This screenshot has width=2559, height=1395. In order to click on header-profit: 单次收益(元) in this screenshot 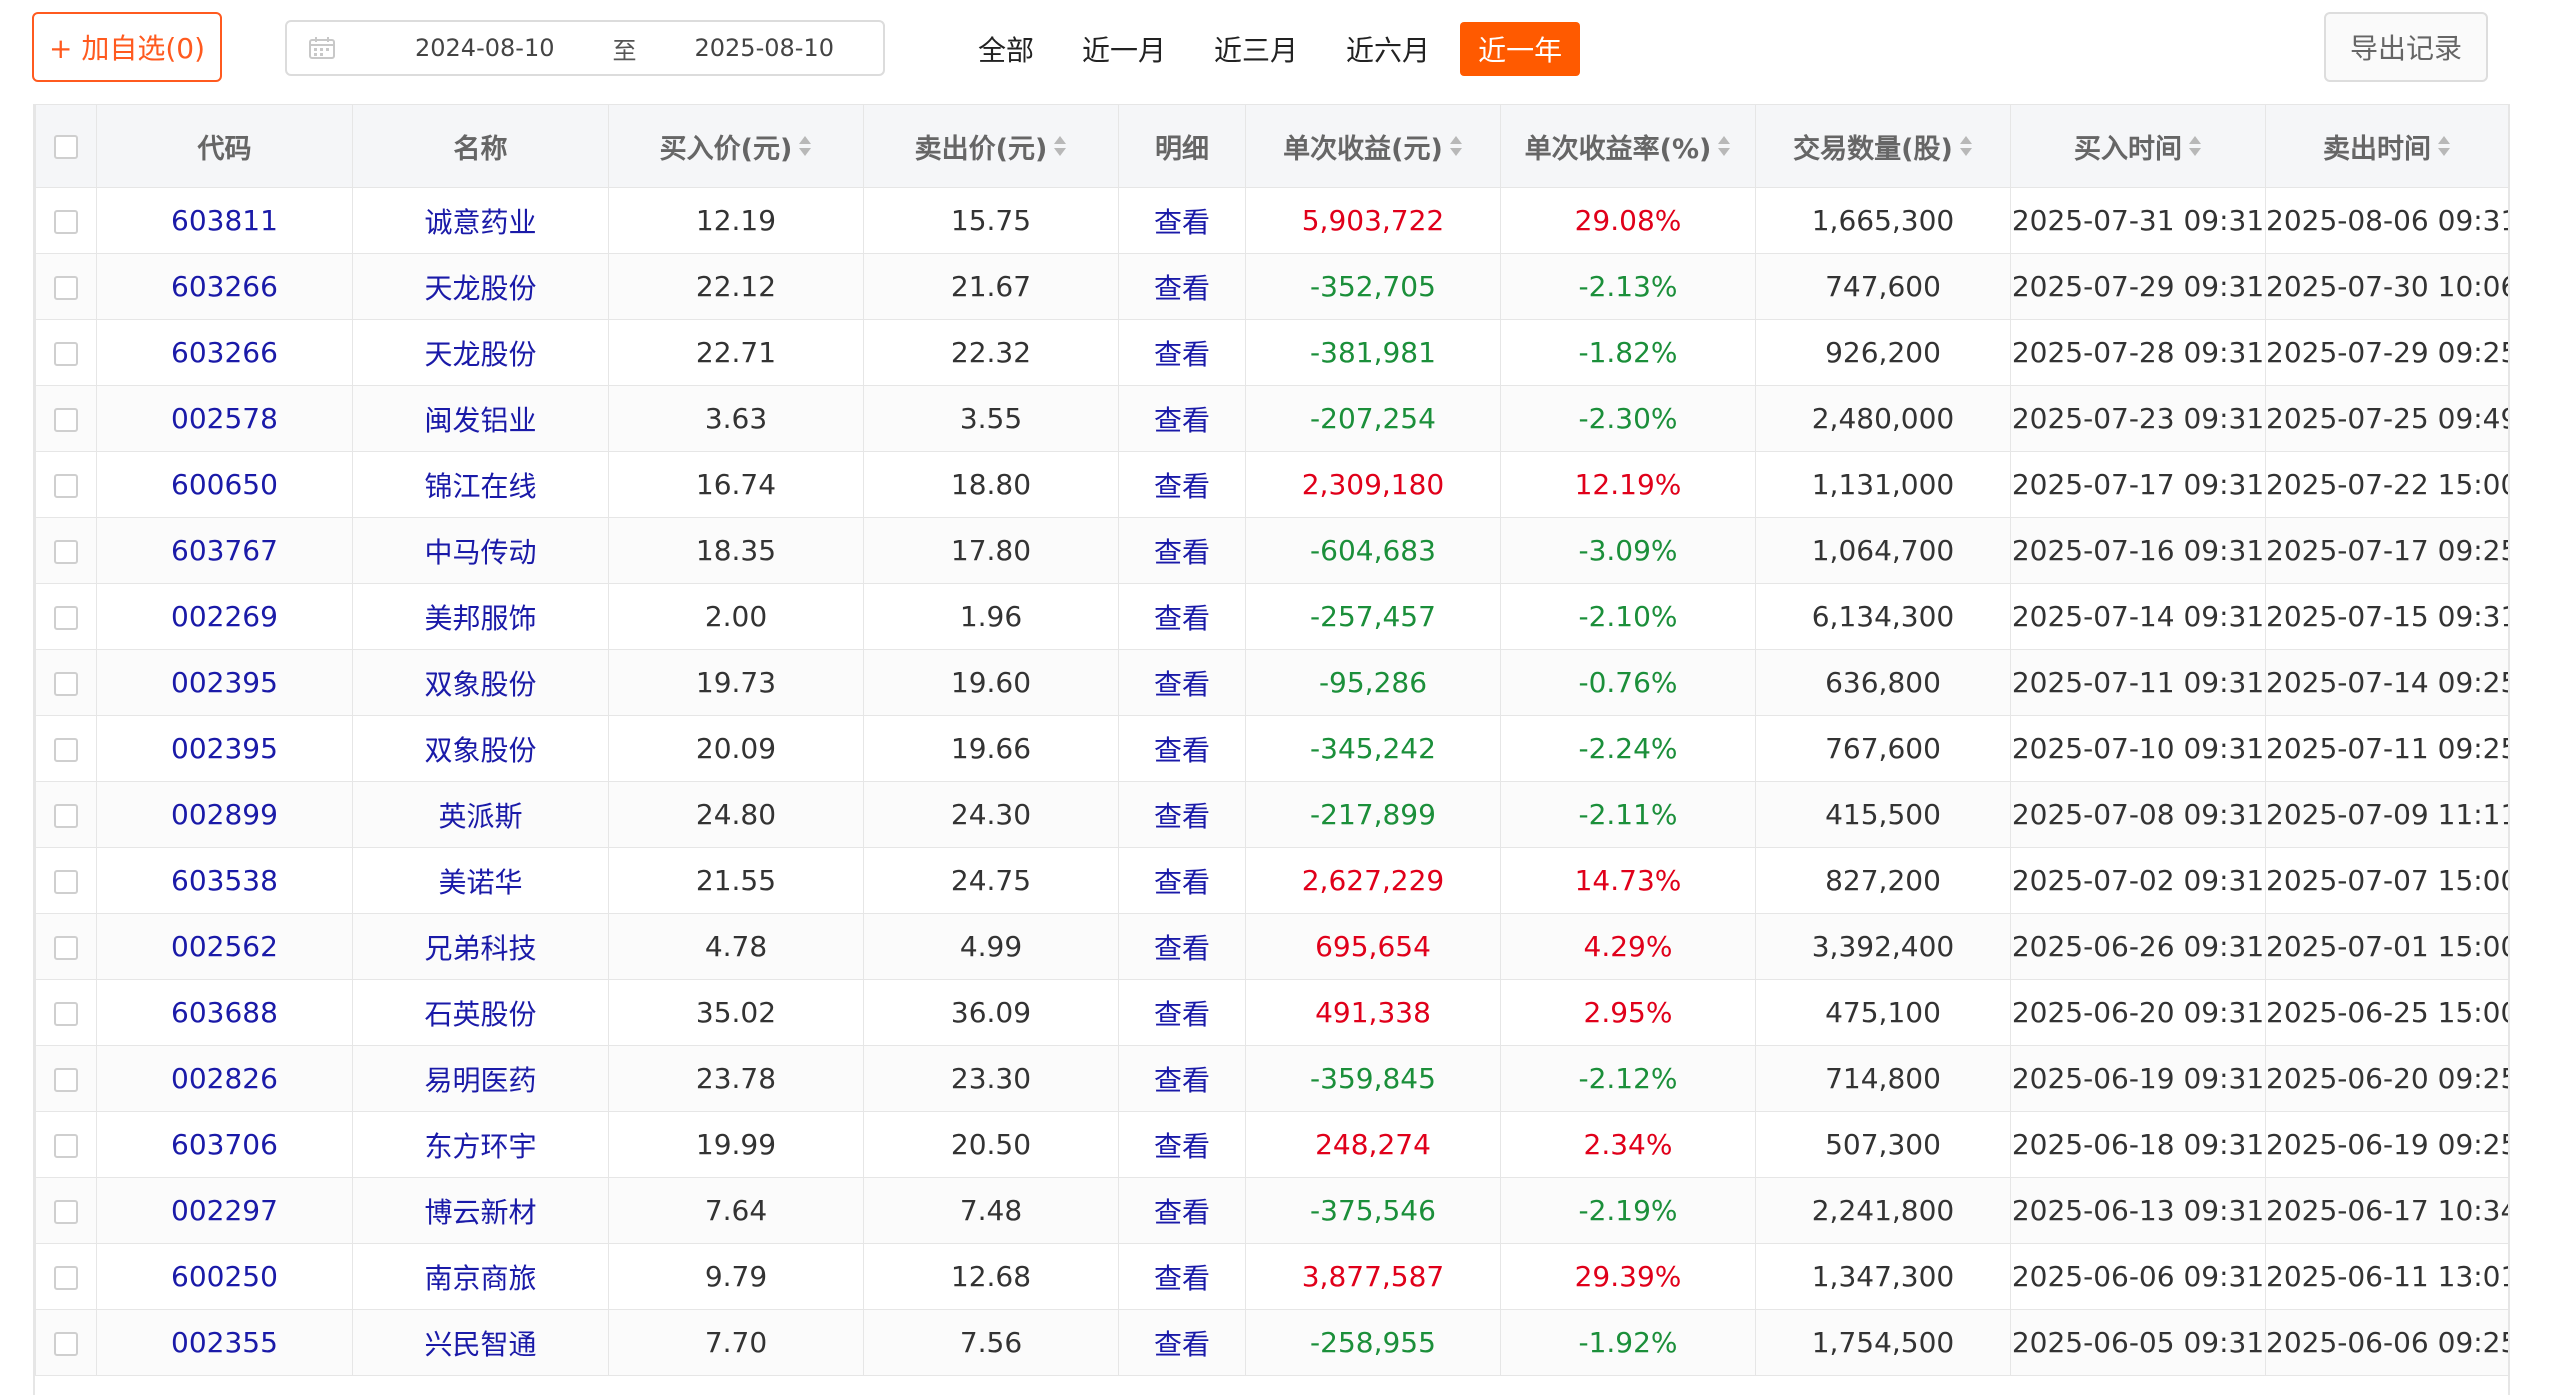, I will do `click(1373, 146)`.